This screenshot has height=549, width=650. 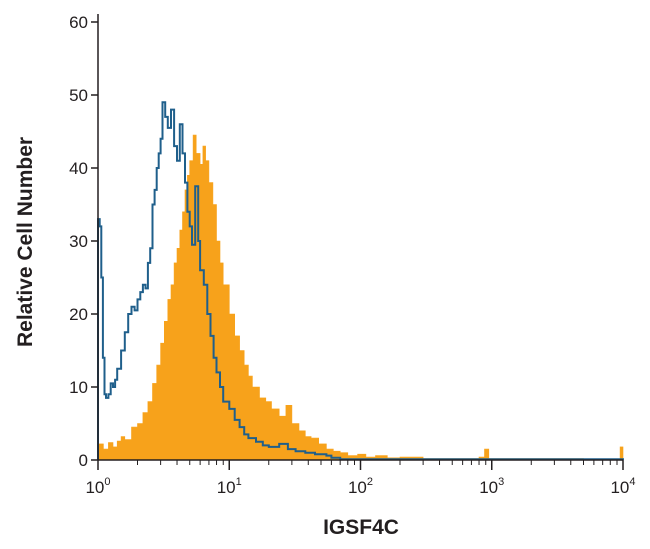 I want to click on x-tick-label: 10⁰, so click(x=97, y=486).